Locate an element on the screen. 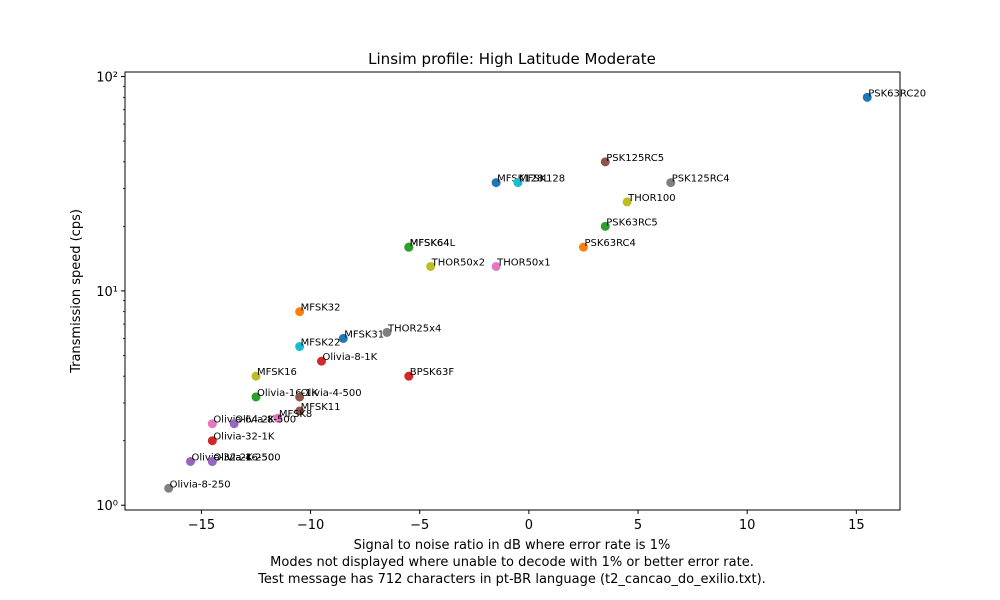 This screenshot has width=1000, height=600. data-point-label: Olivia-8-250 is located at coordinates (200, 484).